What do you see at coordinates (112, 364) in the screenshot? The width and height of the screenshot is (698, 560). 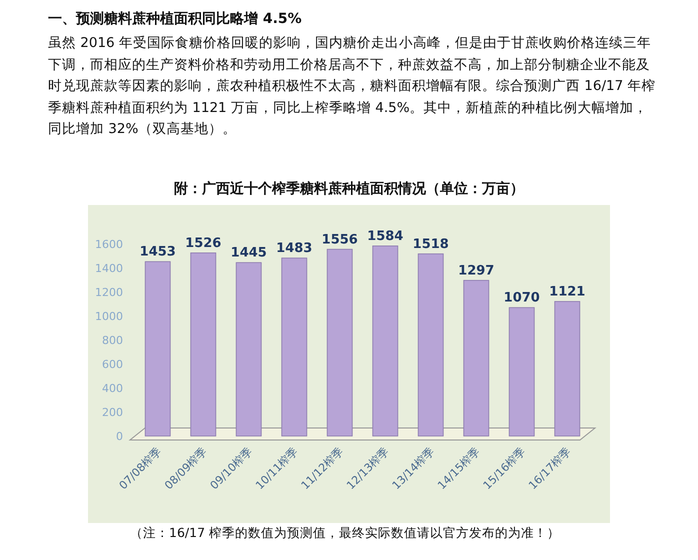 I see `y-tick-label: 600` at bounding box center [112, 364].